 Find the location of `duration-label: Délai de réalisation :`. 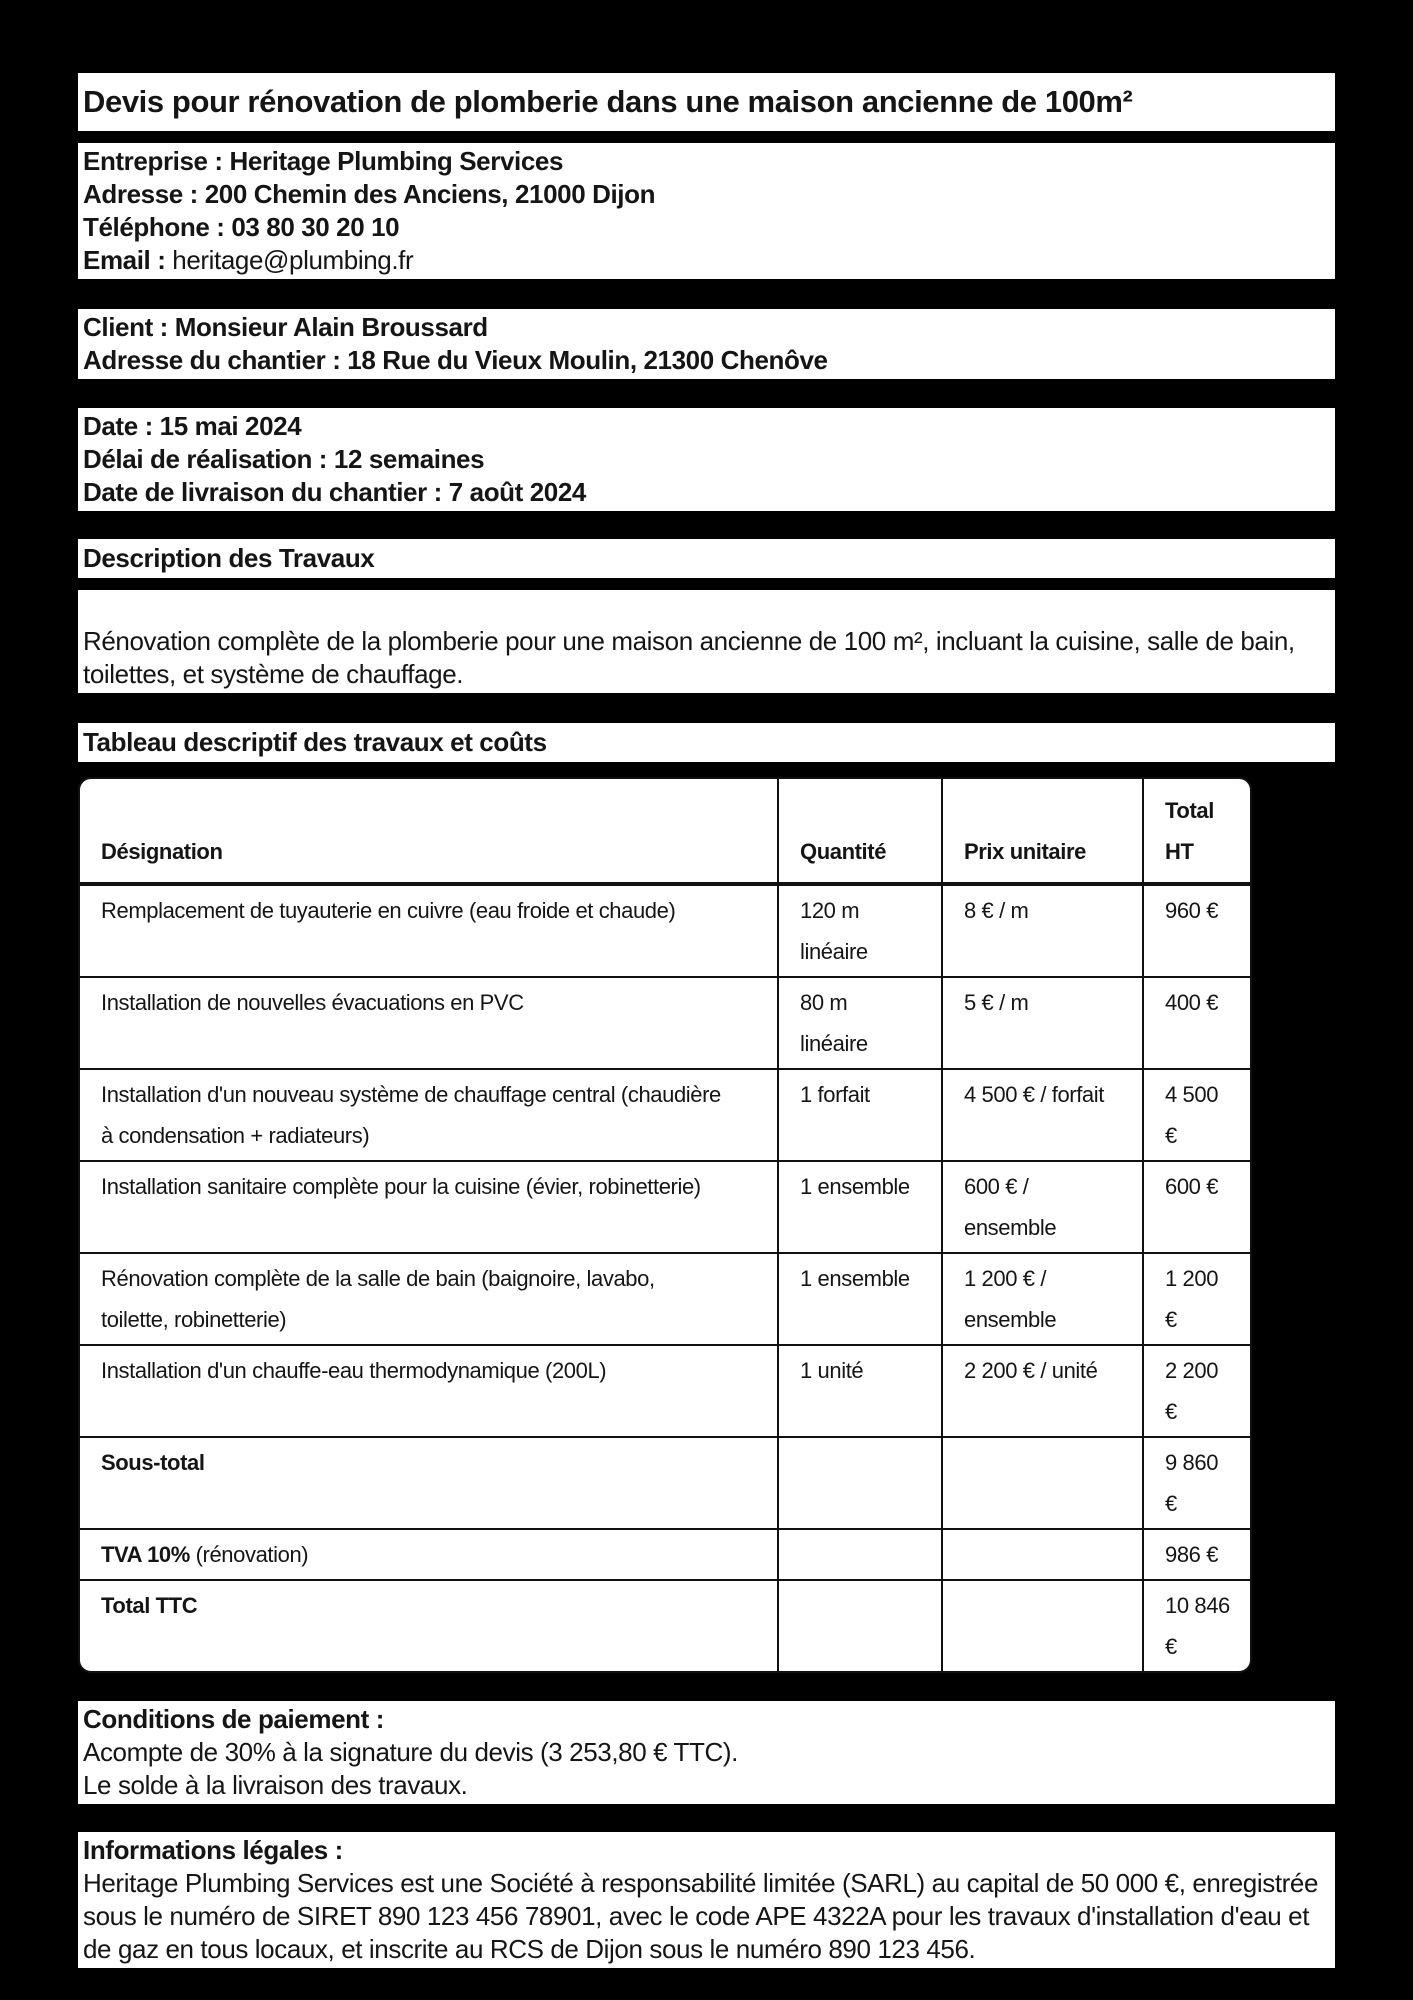

duration-label: Délai de réalisation : is located at coordinates (205, 459).